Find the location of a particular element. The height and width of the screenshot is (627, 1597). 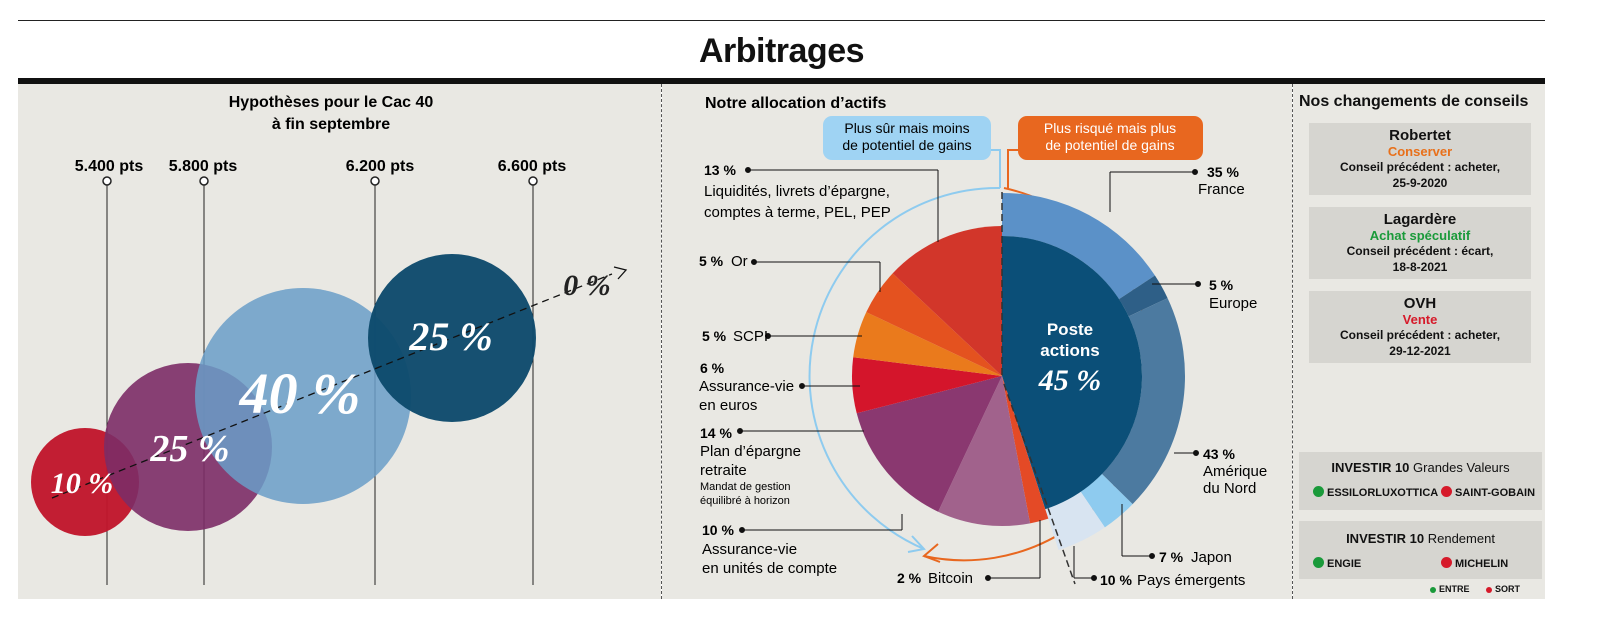

legend: ENTRE SORT is located at coordinates (1475, 589).